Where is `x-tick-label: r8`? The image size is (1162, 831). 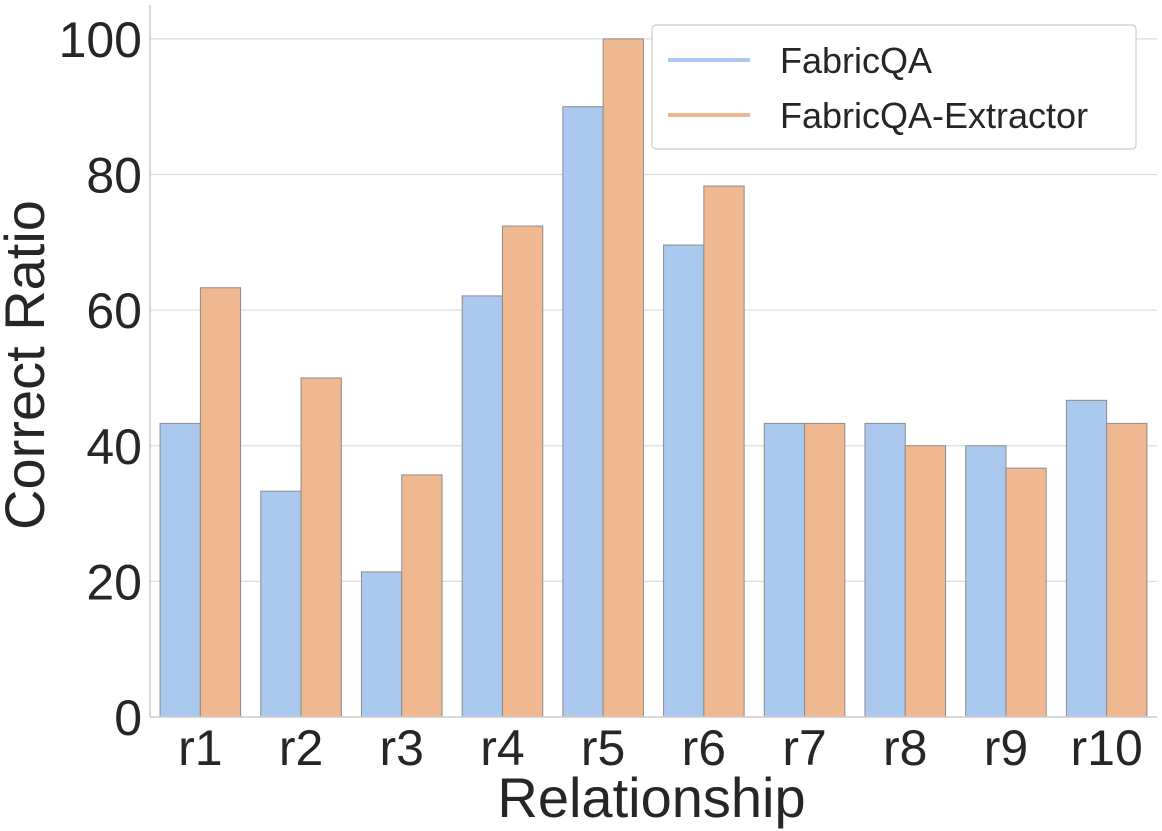 x-tick-label: r8 is located at coordinates (905, 748).